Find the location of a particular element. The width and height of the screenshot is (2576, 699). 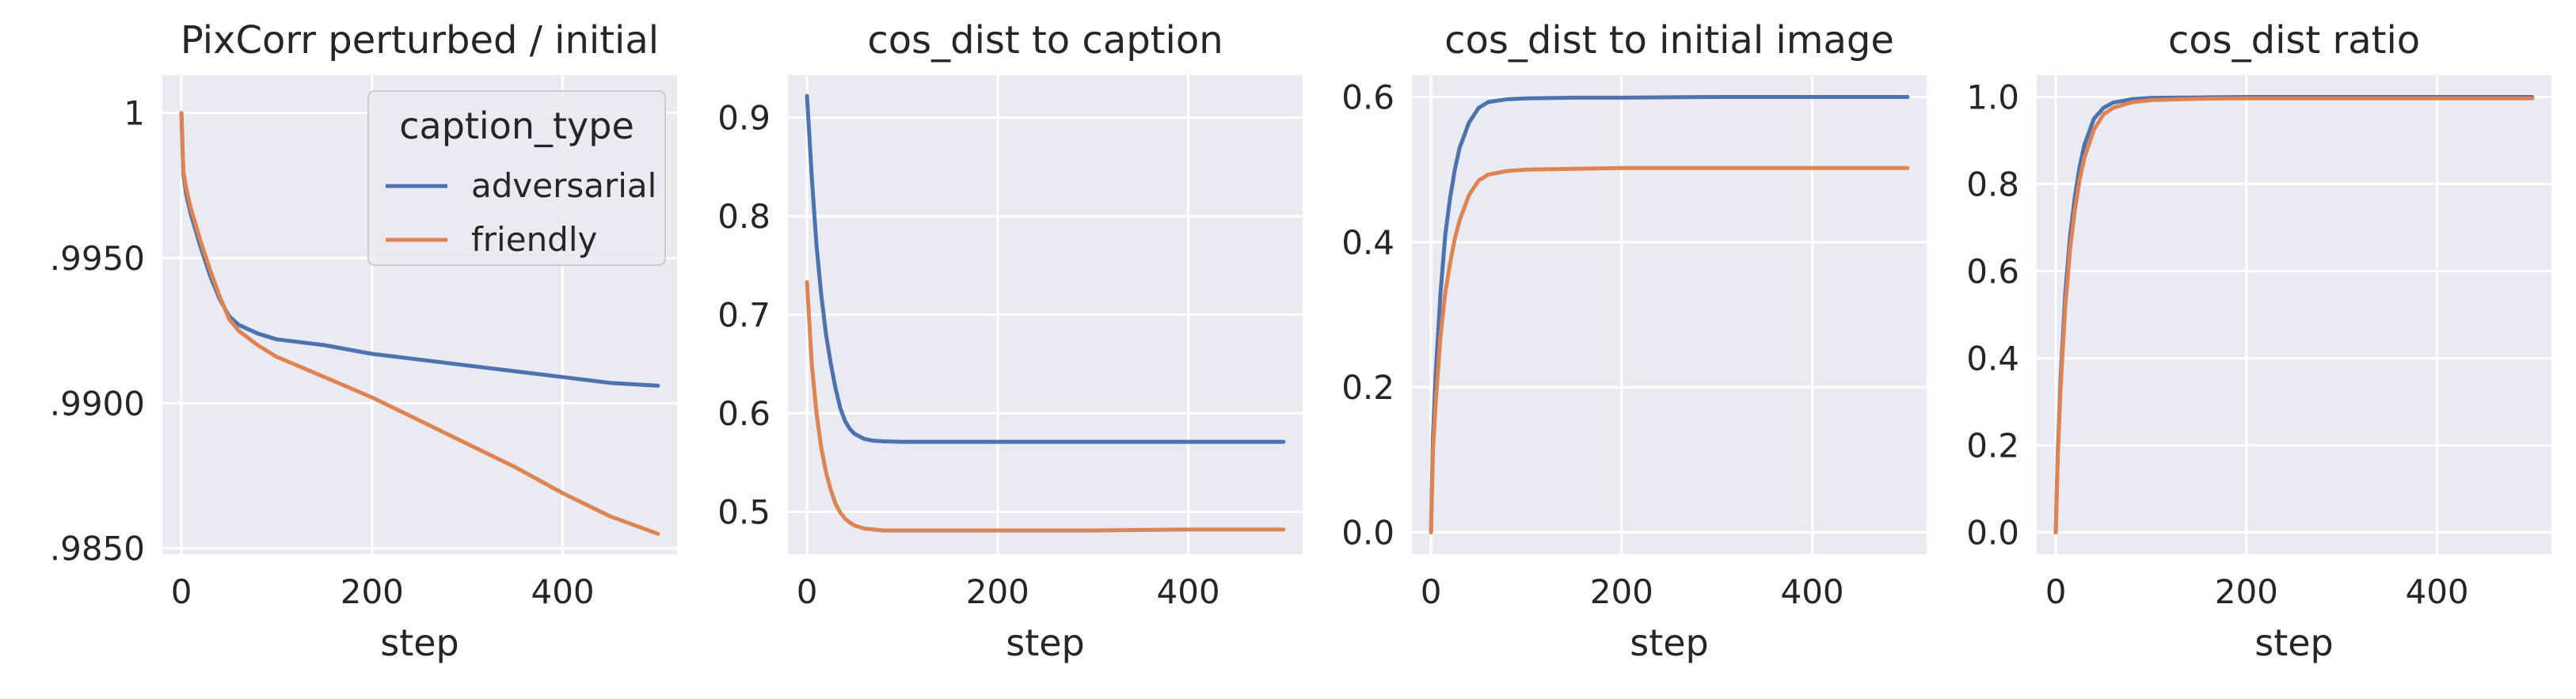

chart-title: cos_dist ratio is located at coordinates (2294, 40).